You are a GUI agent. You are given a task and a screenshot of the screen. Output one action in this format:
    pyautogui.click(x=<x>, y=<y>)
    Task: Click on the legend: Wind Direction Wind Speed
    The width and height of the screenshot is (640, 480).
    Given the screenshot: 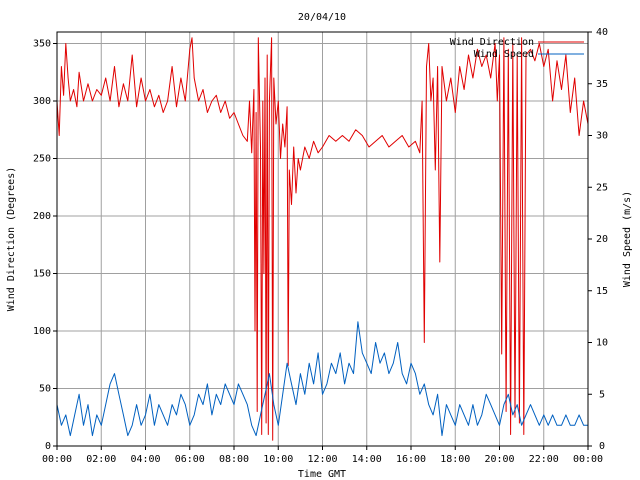 What is the action you would take?
    pyautogui.click(x=517, y=48)
    